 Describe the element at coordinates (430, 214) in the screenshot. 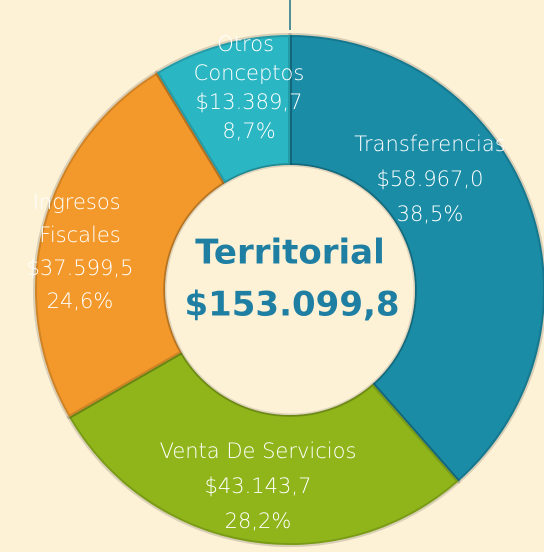

I see `percent-label: 38,5%` at that location.